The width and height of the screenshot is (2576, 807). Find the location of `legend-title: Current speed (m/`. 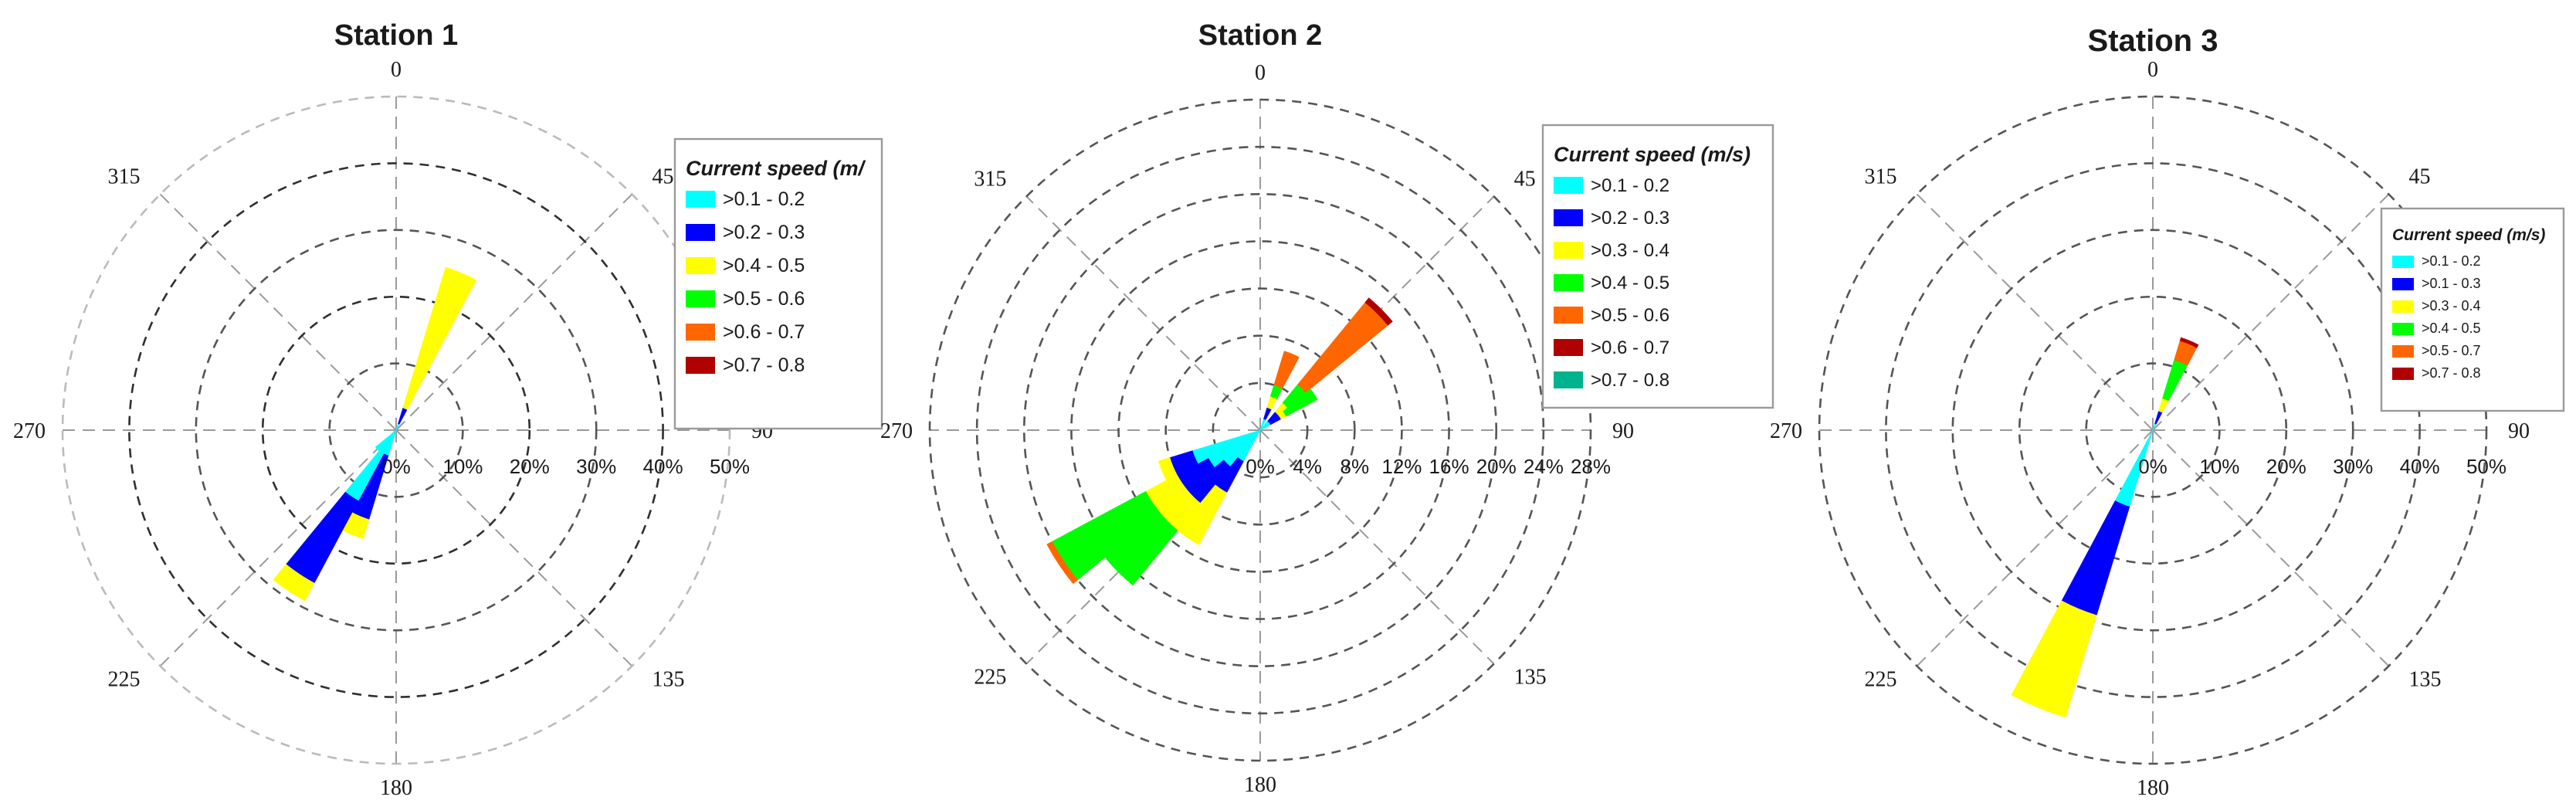

legend-title: Current speed (m/ is located at coordinates (776, 168).